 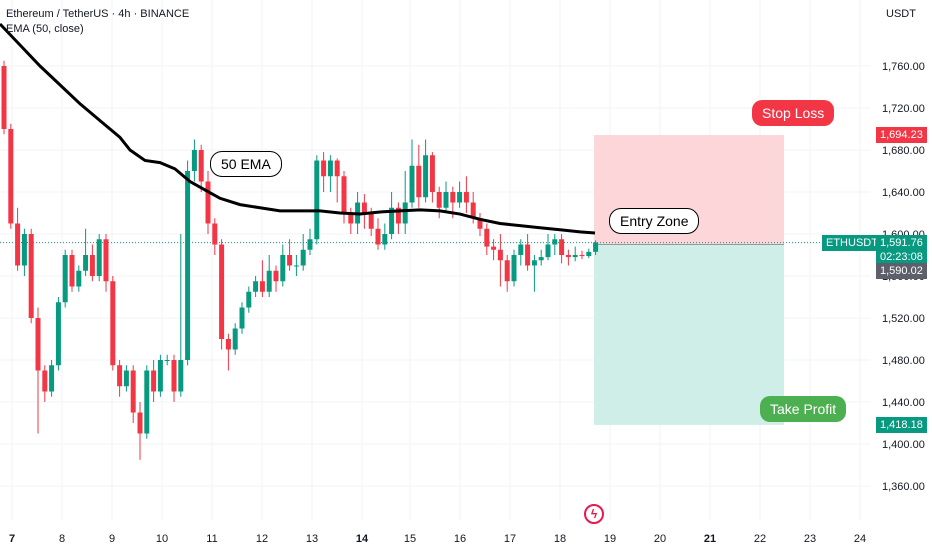 What do you see at coordinates (12, 539) in the screenshot?
I see `date-tick: 7` at bounding box center [12, 539].